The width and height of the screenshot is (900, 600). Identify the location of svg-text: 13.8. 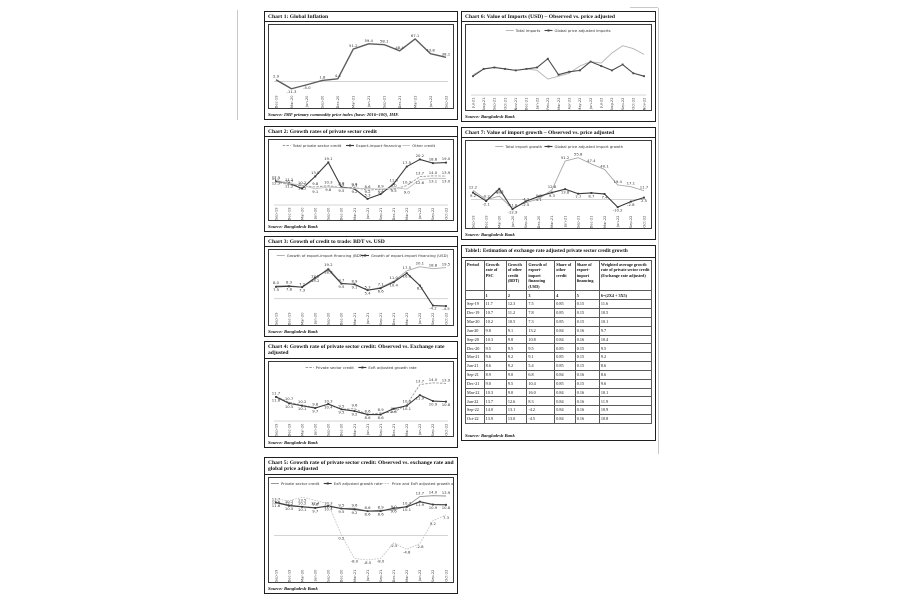
(315, 172).